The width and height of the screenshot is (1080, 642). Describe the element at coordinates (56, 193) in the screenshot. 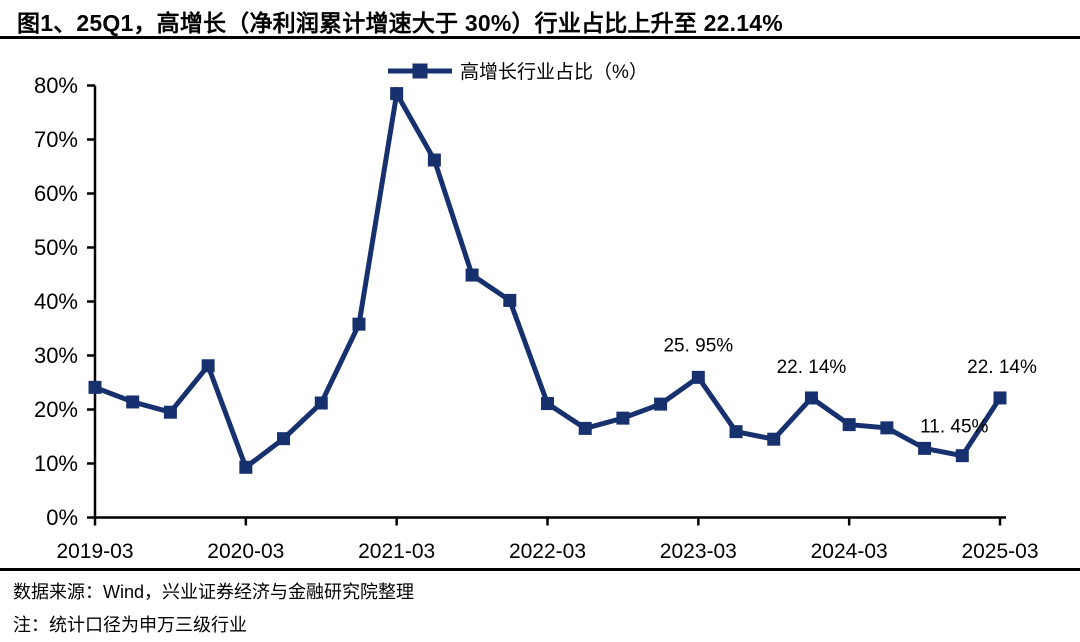

I see `svg-text: 60%` at that location.